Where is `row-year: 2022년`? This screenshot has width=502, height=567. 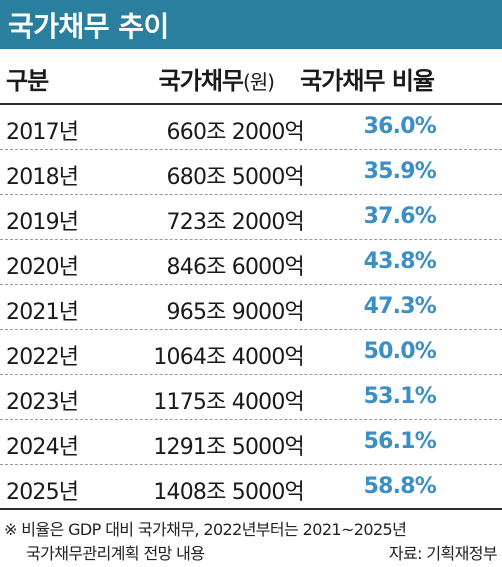 row-year: 2022년 is located at coordinates (42, 357).